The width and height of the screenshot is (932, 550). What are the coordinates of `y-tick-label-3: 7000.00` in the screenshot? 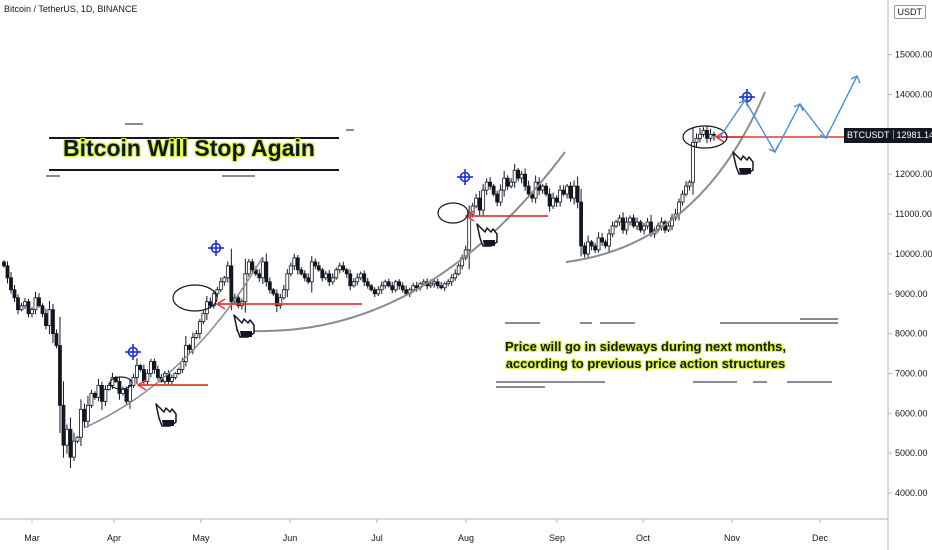 It's located at (911, 373).